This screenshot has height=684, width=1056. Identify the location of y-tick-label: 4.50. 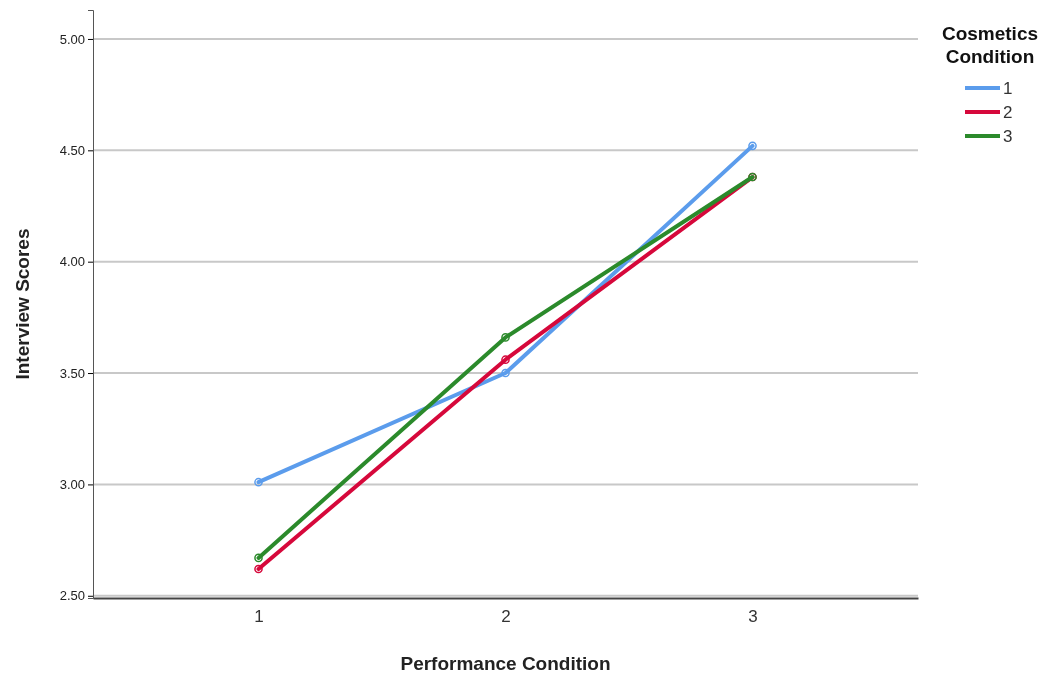
(72, 150).